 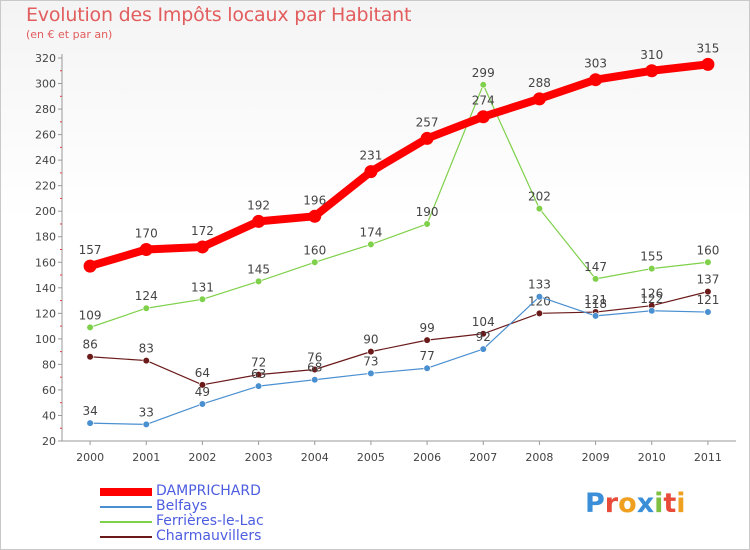 What do you see at coordinates (627, 503) in the screenshot?
I see `logo-letter: o` at bounding box center [627, 503].